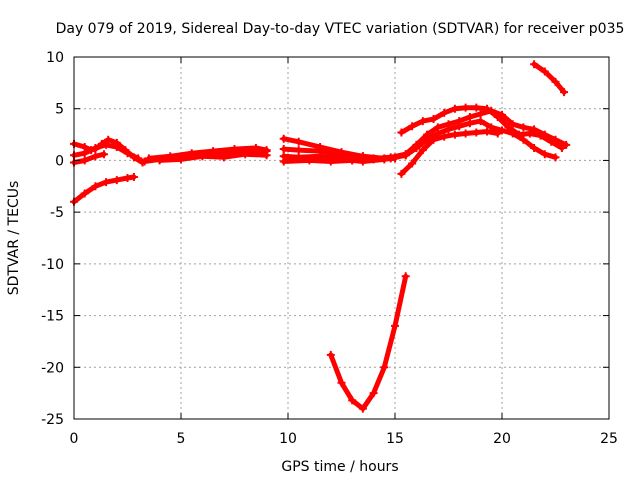  Describe the element at coordinates (59, 161) in the screenshot. I see `y-tick-label: 0` at that location.